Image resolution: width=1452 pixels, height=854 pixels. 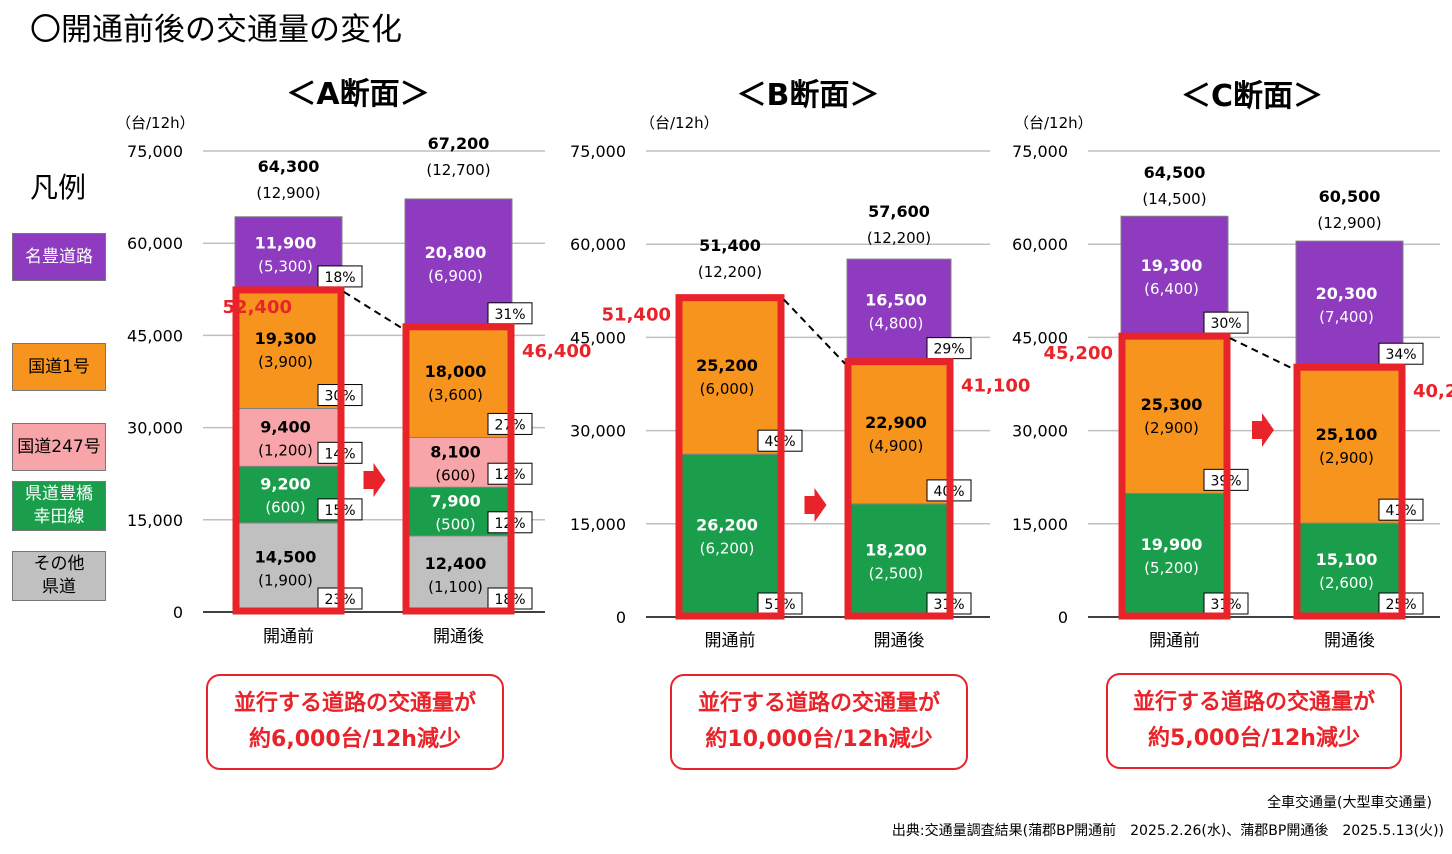 I want to click on segment-large-vehicle-label: (500), so click(x=455, y=525).